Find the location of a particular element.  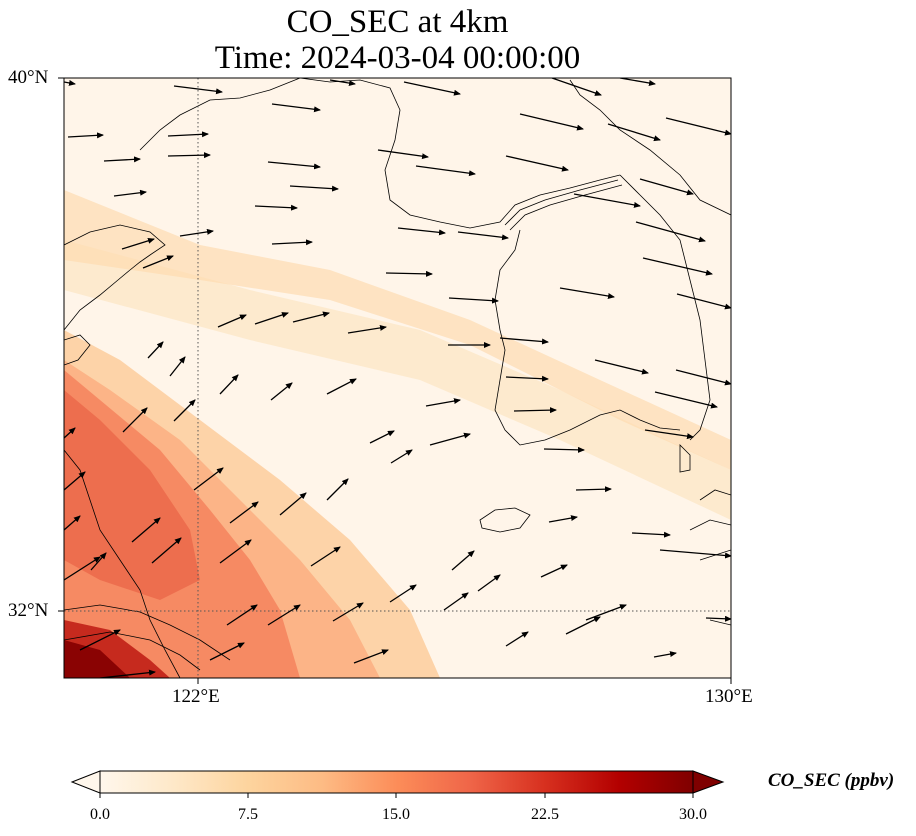

colorbar-tick-label-1: 7.5 is located at coordinates (248, 814).